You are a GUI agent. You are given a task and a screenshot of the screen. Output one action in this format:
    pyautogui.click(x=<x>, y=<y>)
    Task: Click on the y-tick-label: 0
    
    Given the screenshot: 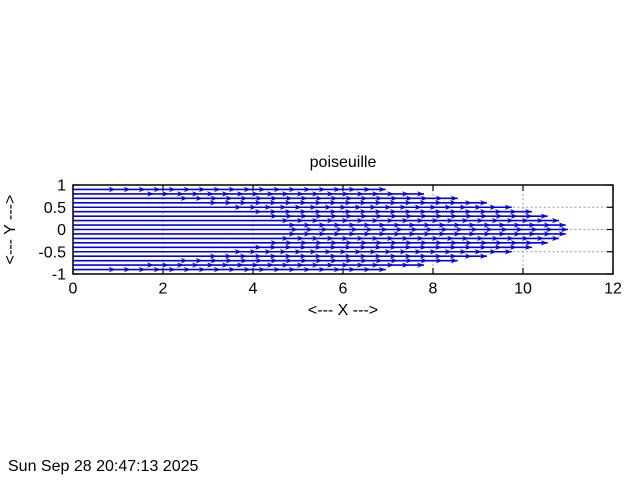 What is the action you would take?
    pyautogui.click(x=61, y=230)
    